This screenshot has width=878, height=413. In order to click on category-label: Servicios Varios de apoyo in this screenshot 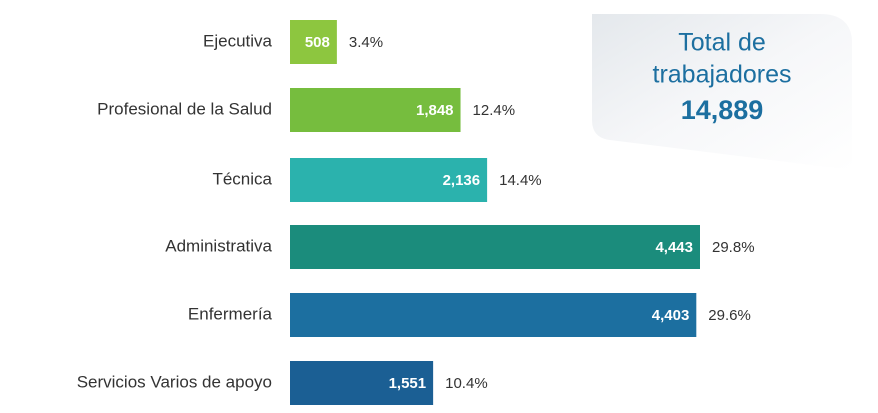, I will do `click(174, 381)`.